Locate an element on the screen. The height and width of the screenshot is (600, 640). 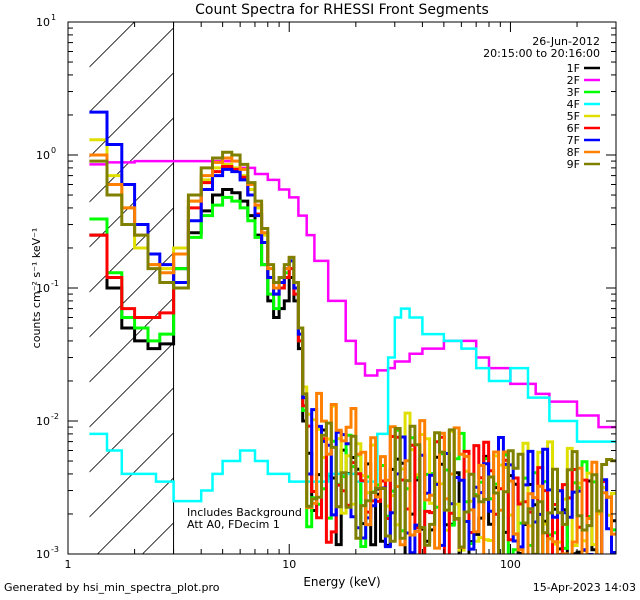
legend-label: 1F is located at coordinates (573, 68).